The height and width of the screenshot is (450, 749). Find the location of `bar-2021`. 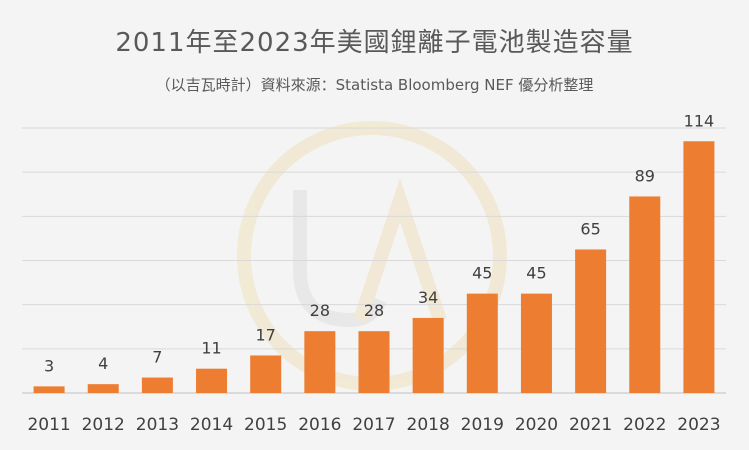

bar-2021 is located at coordinates (591, 321).